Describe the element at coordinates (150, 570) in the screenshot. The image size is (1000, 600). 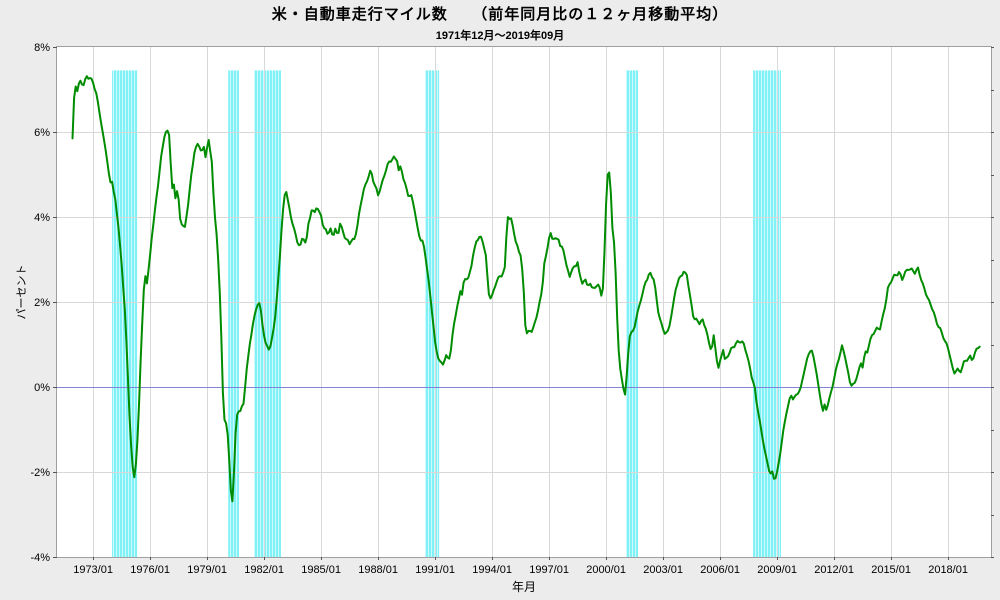
I see `x-tick-label: 1976/01` at that location.